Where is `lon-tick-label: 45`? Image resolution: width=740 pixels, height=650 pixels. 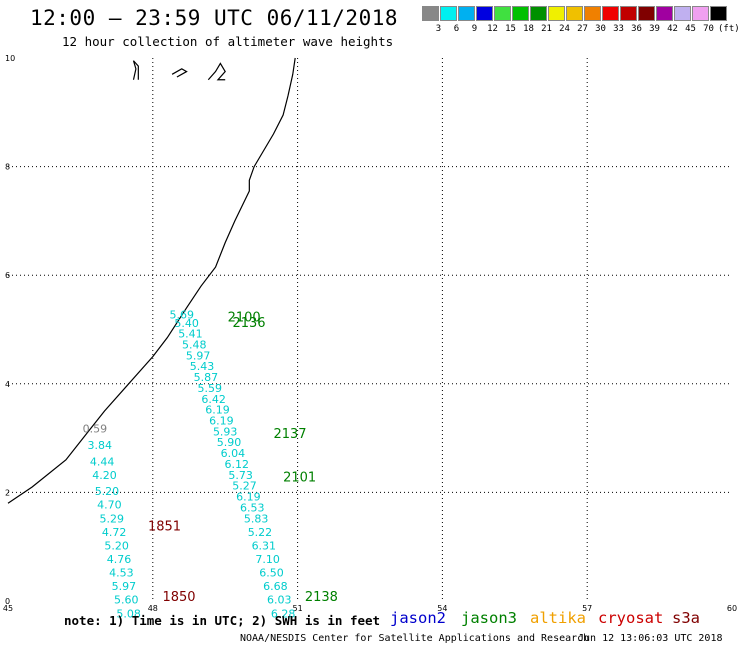
lon-tick-label: 45 is located at coordinates (8, 608).